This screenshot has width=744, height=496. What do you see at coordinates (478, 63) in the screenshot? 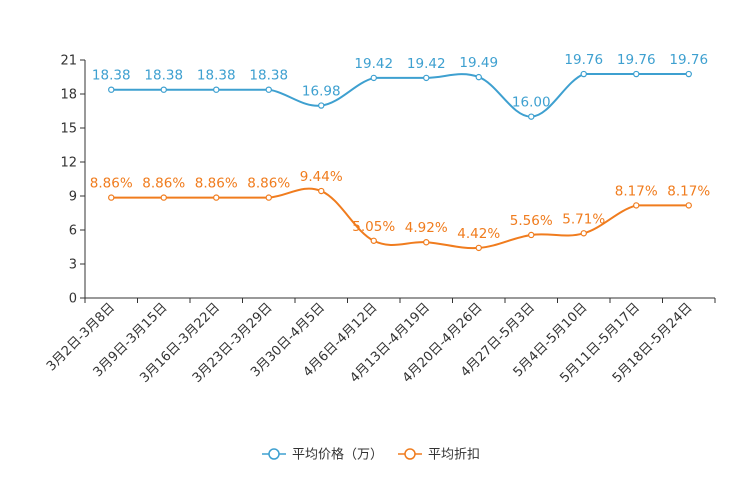
I see `data-label: 19.49` at bounding box center [478, 63].